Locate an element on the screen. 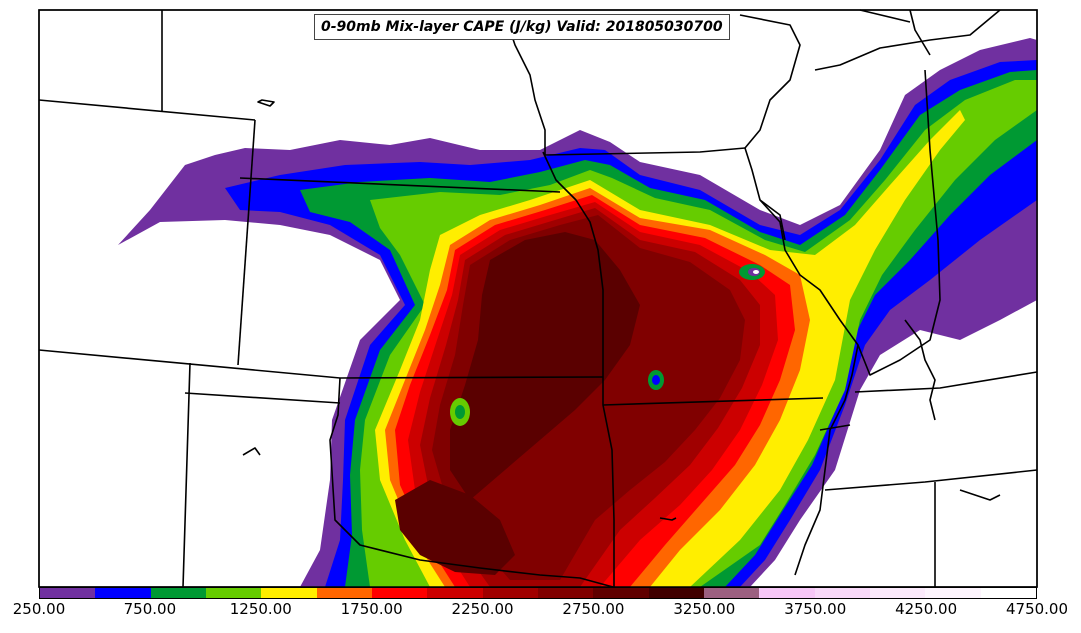  colorbar-tick-label: 250.00 is located at coordinates (39, 609).